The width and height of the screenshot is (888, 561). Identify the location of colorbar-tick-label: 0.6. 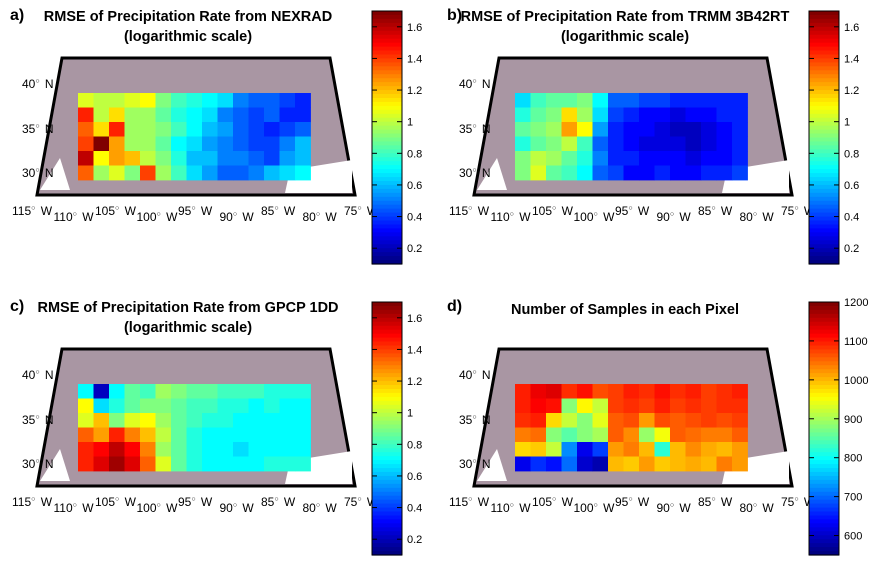
(414, 186).